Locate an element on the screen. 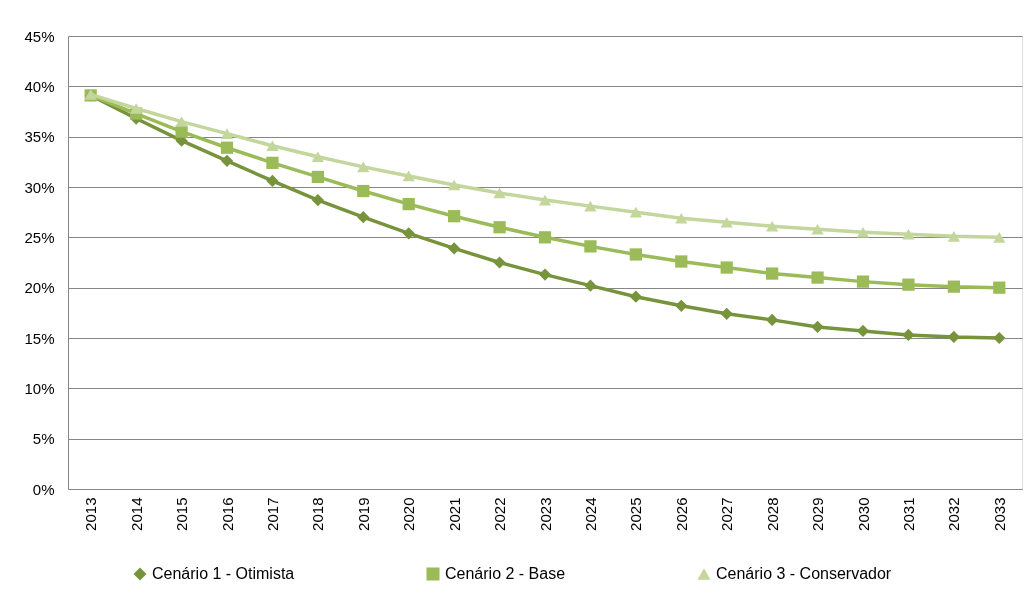 The height and width of the screenshot is (596, 1030). x-tick-label: 2023 is located at coordinates (545, 514).